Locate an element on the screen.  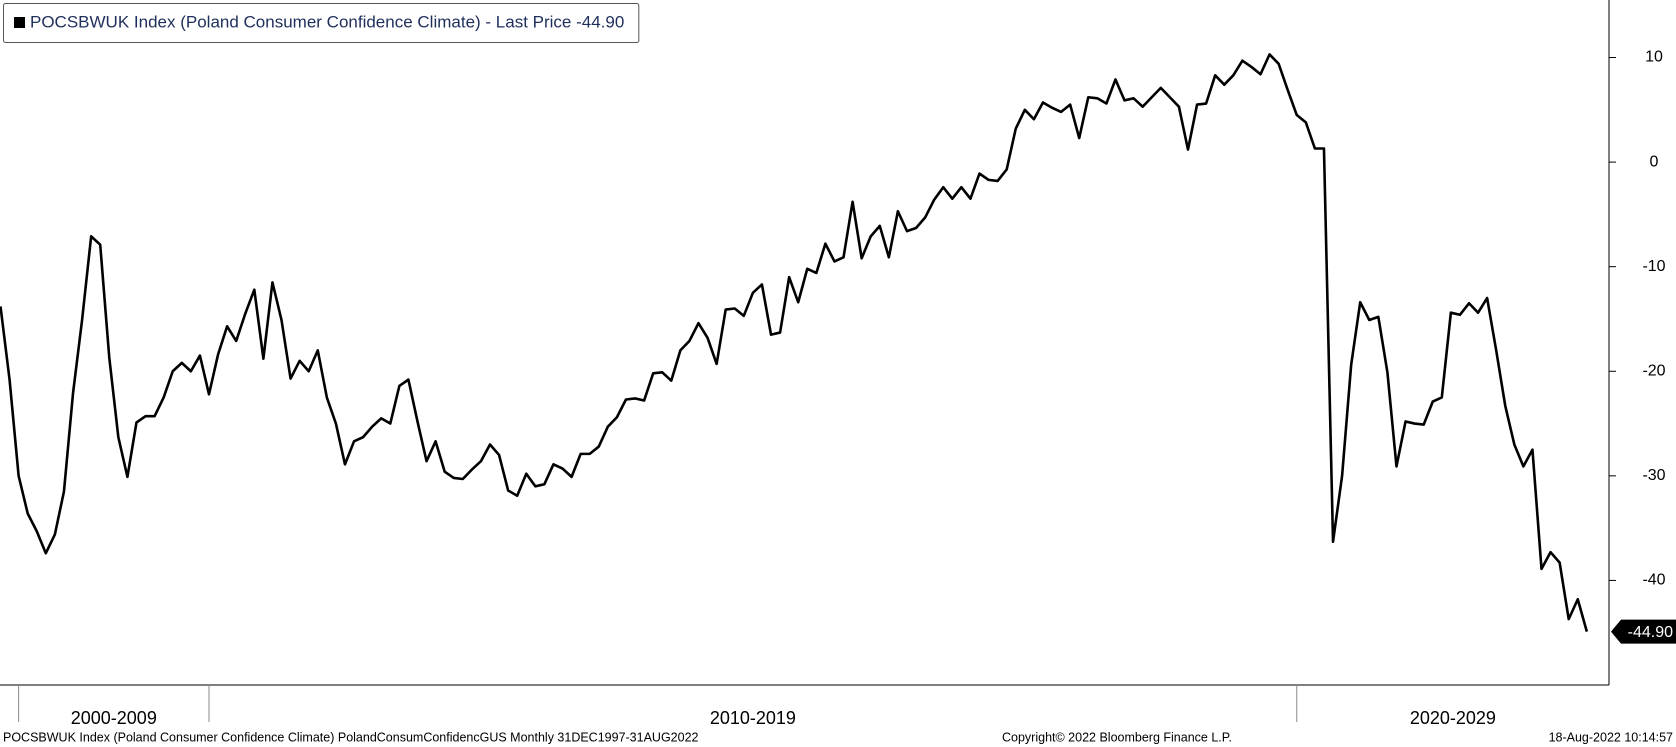
last-price-tag is located at coordinates (1643, 631).